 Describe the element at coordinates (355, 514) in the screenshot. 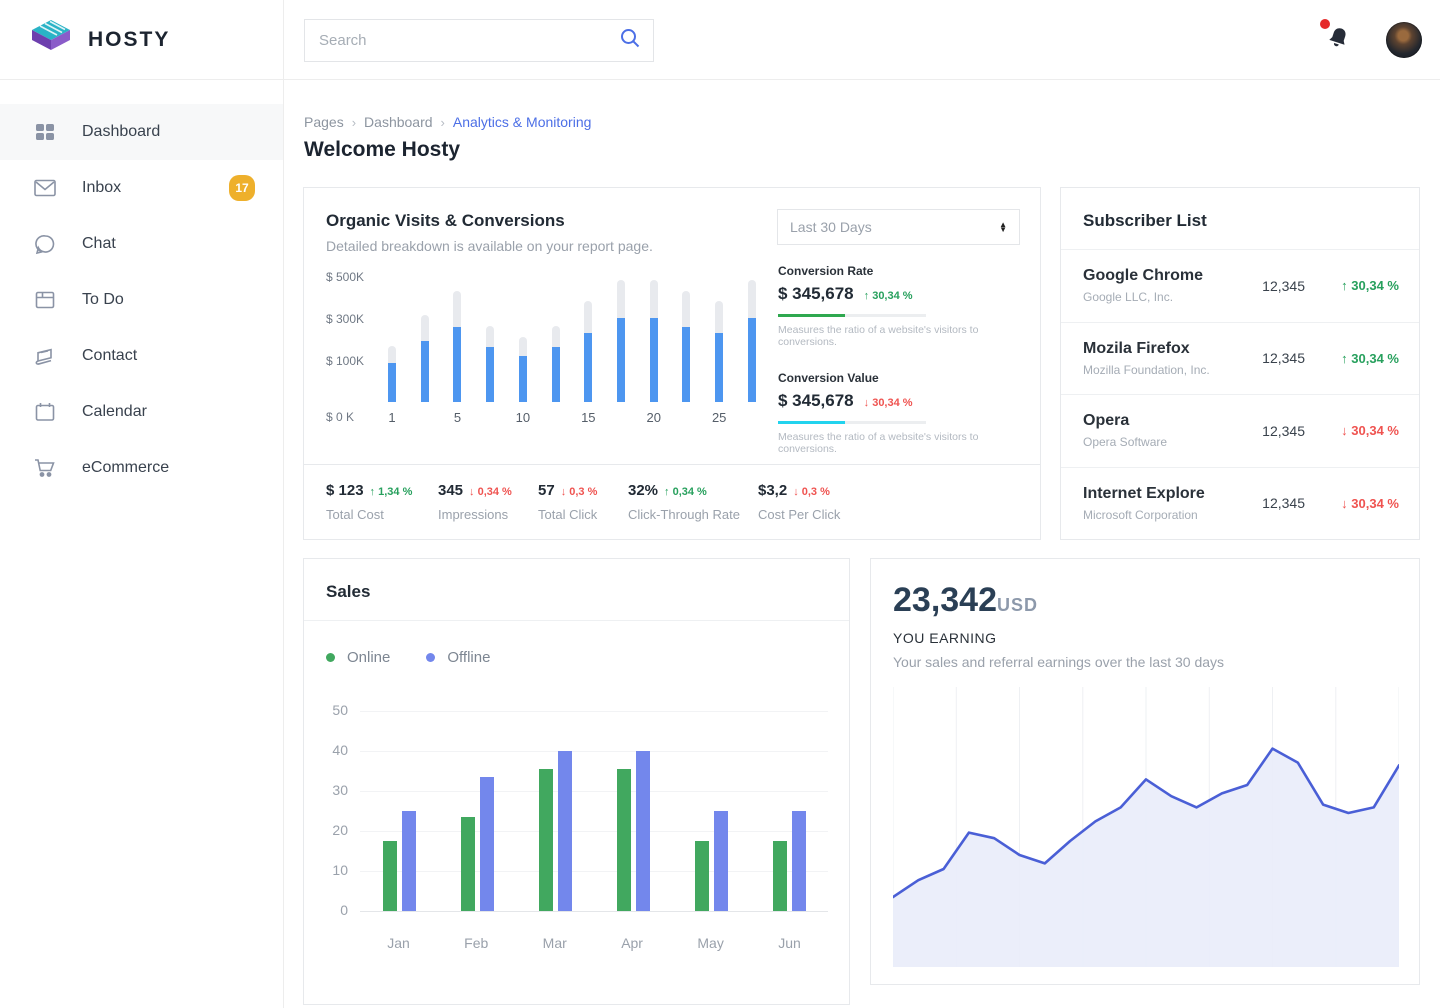

I see `stat-label: Total Cost` at that location.